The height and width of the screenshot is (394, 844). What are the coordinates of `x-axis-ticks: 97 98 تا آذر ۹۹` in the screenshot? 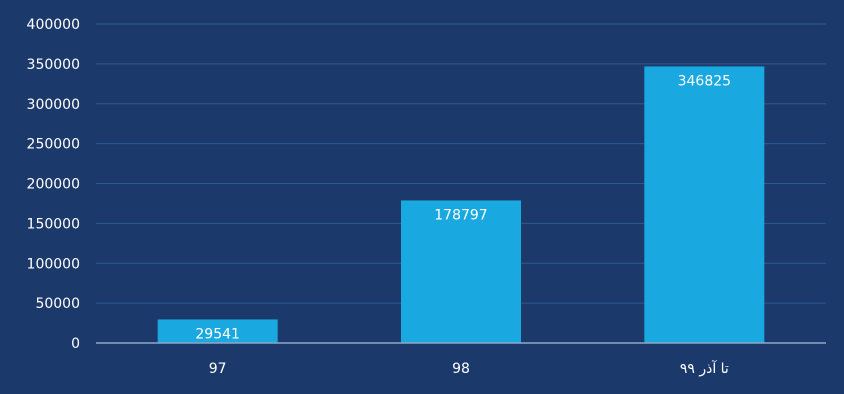 It's located at (469, 368).